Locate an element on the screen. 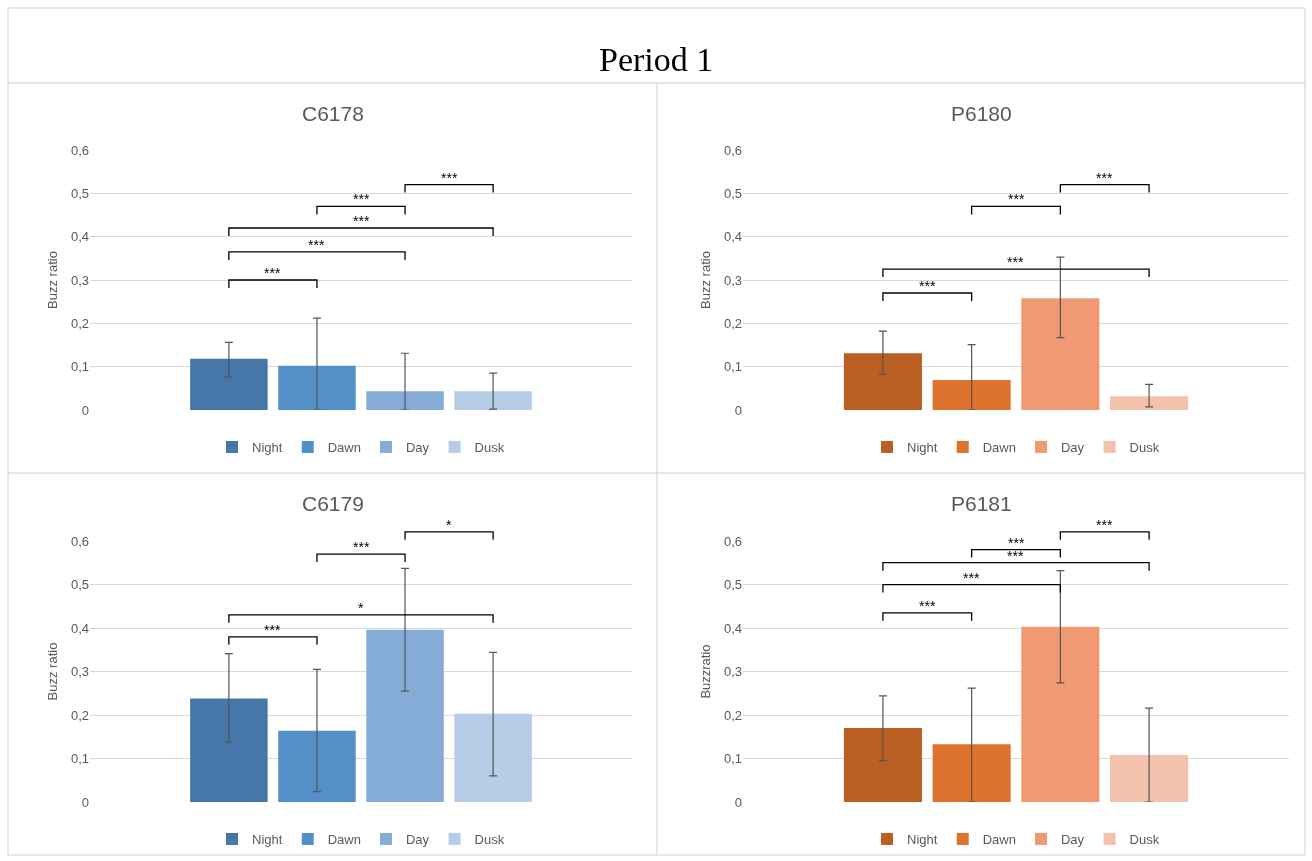  chart-title: P6180 is located at coordinates (981, 113).